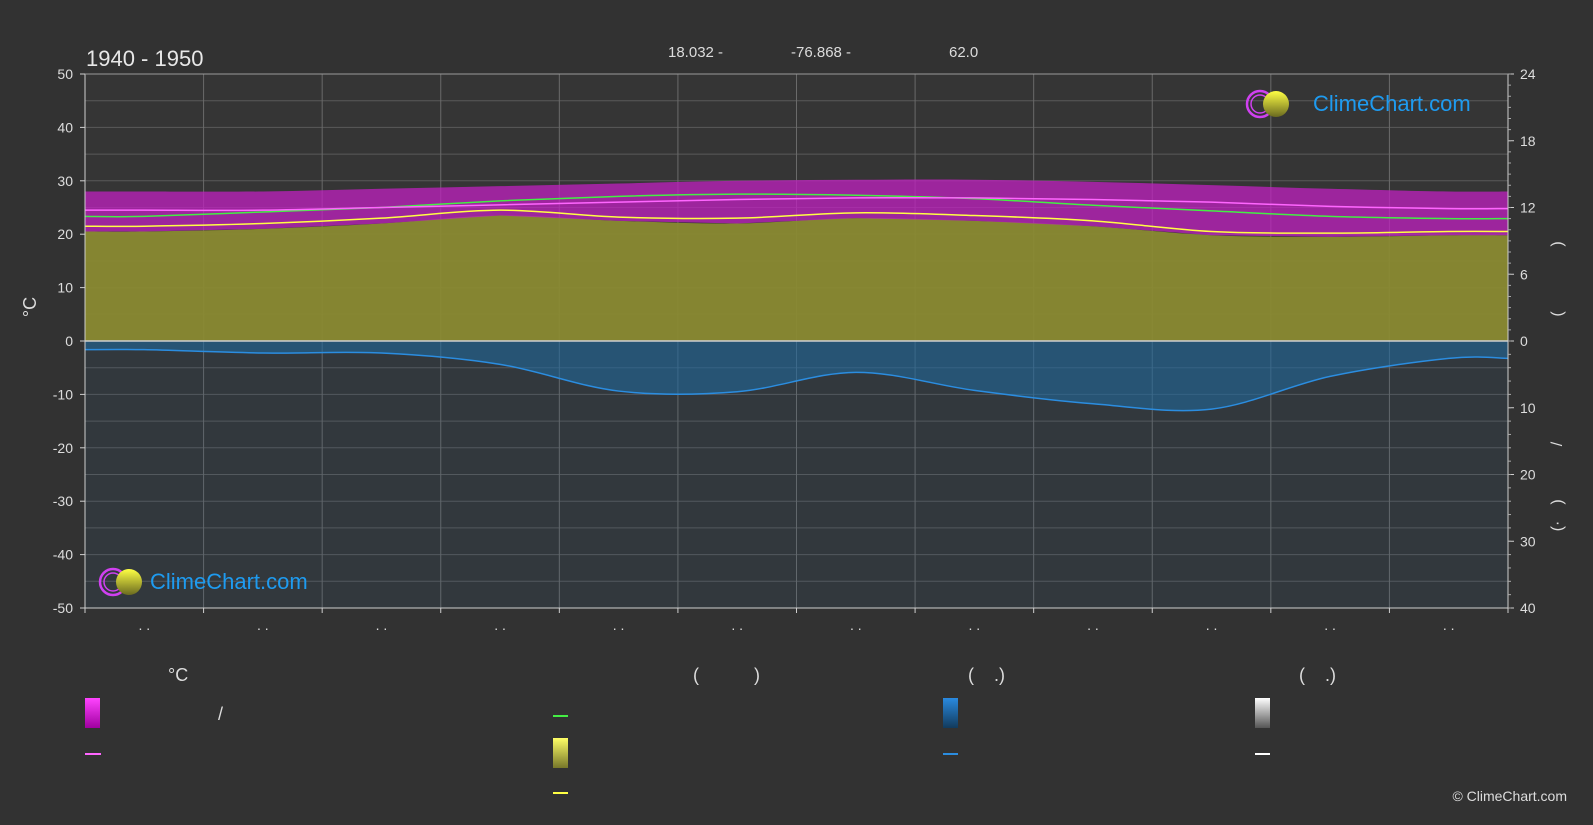  I want to click on right-axis-label-glyph: /, so click(1557, 443).